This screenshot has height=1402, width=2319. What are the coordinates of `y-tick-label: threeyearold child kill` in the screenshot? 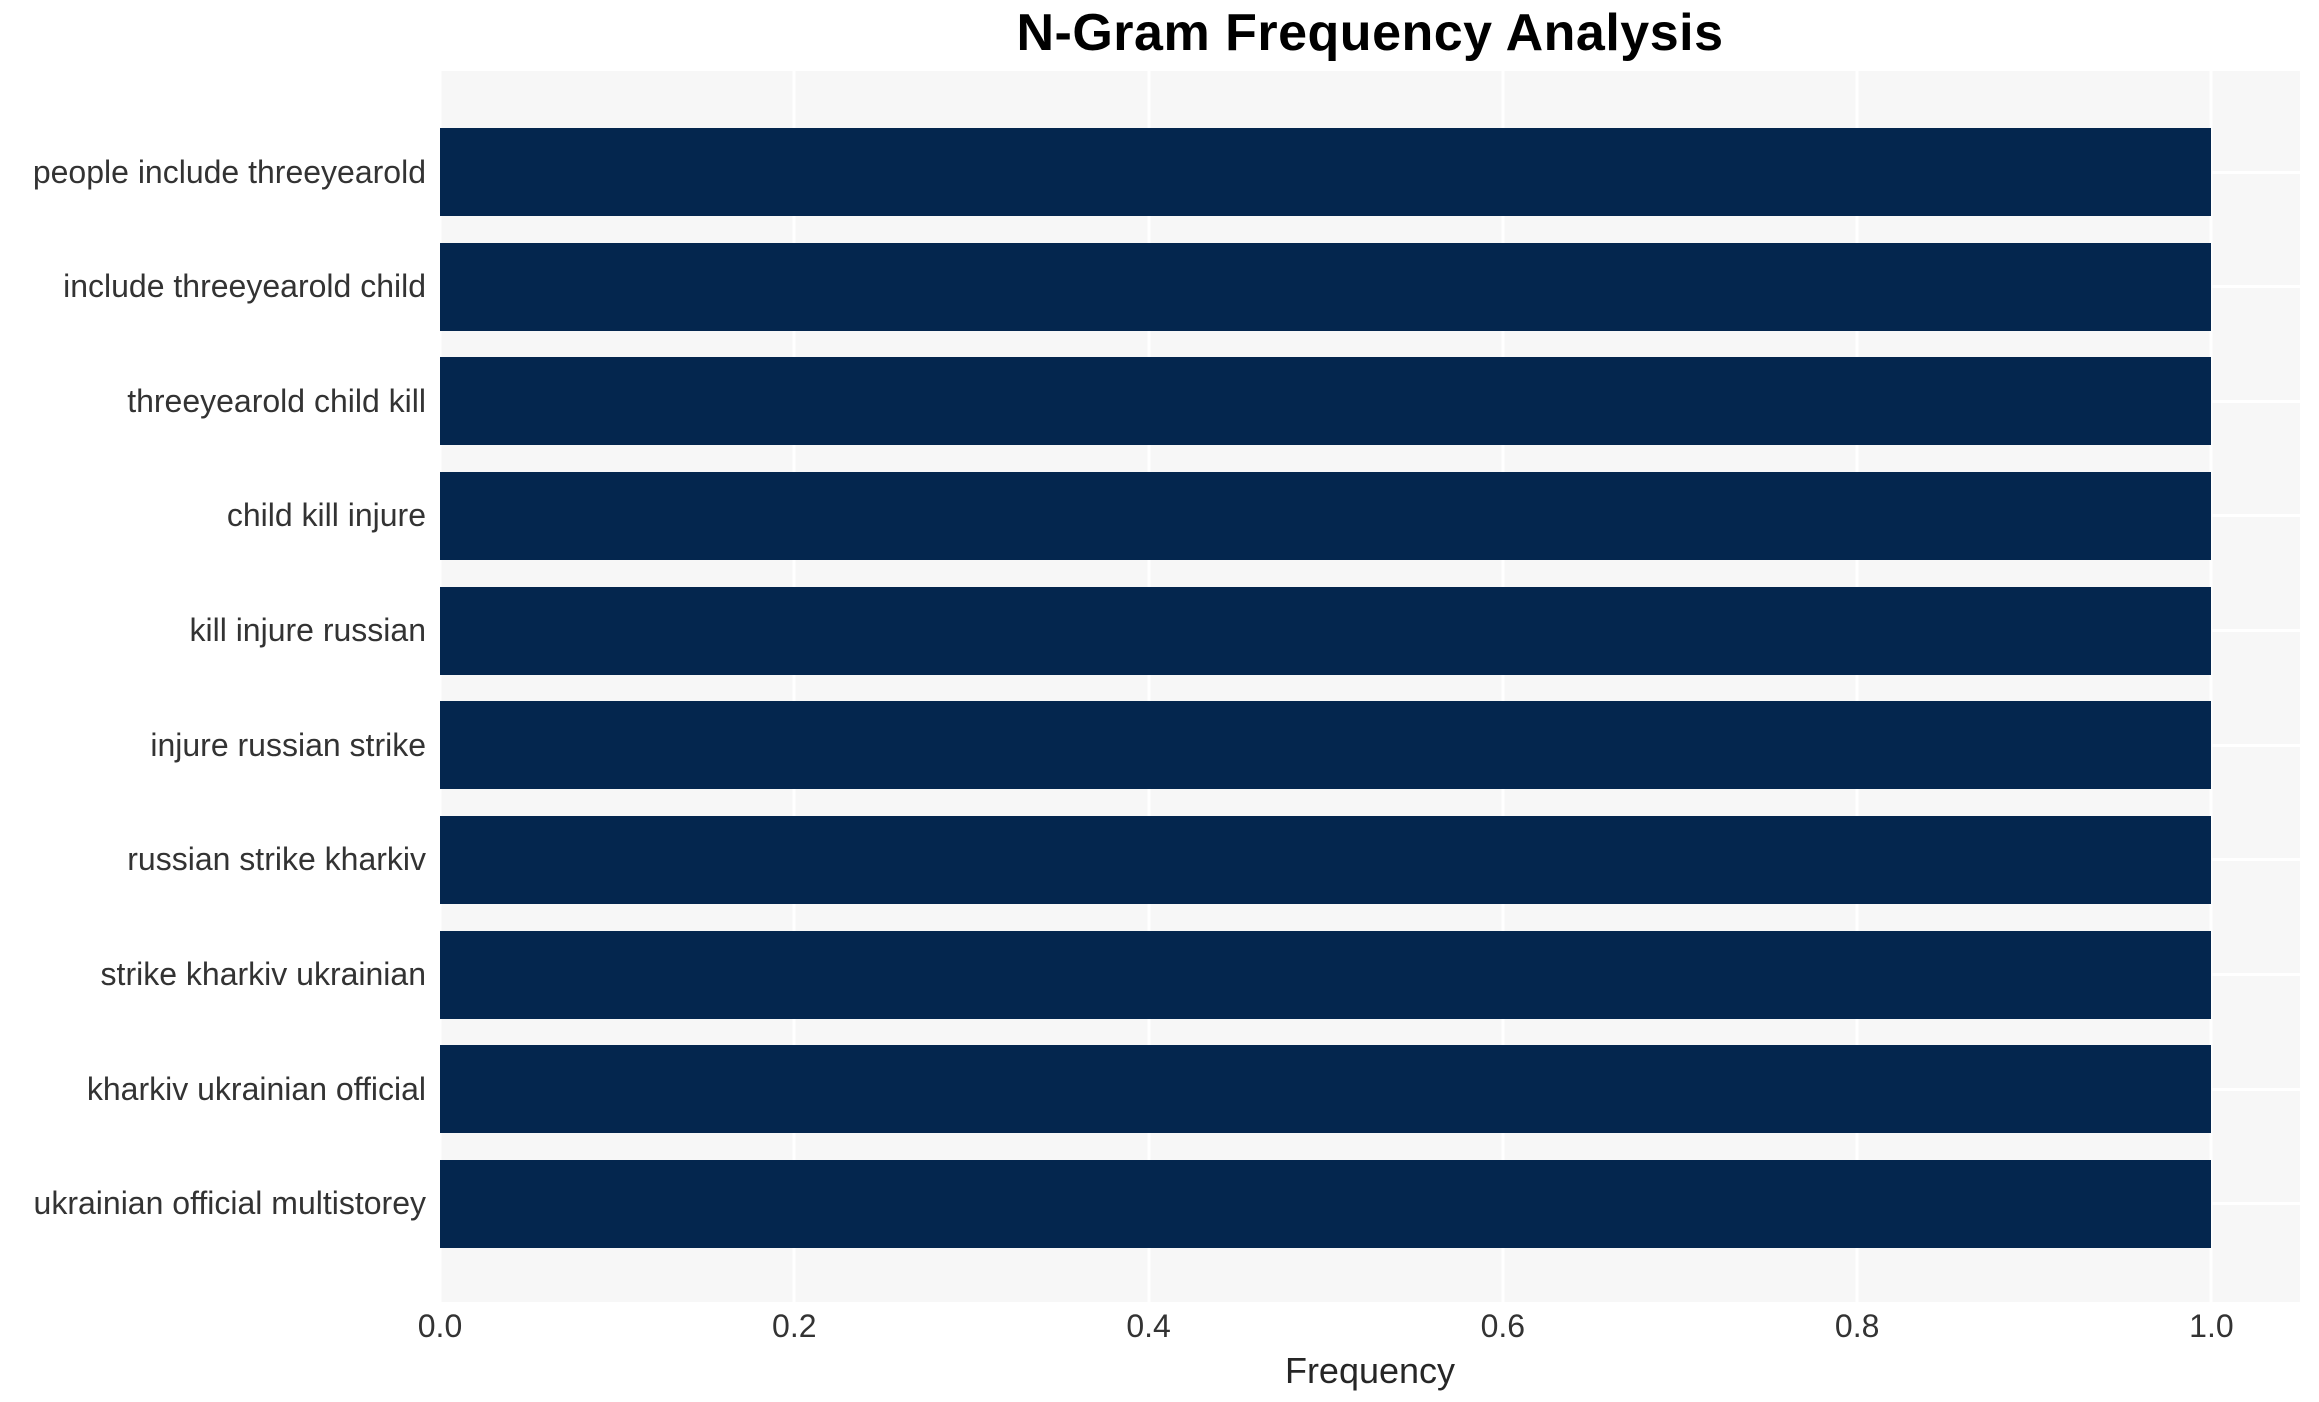 It's located at (276, 400).